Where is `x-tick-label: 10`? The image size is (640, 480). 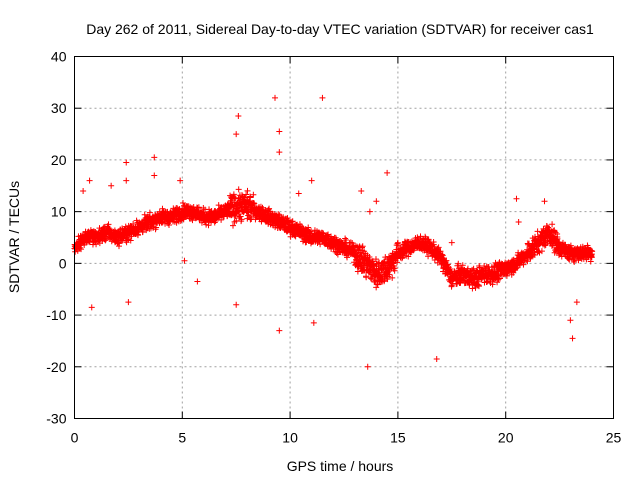
x-tick-label: 10 is located at coordinates (290, 438).